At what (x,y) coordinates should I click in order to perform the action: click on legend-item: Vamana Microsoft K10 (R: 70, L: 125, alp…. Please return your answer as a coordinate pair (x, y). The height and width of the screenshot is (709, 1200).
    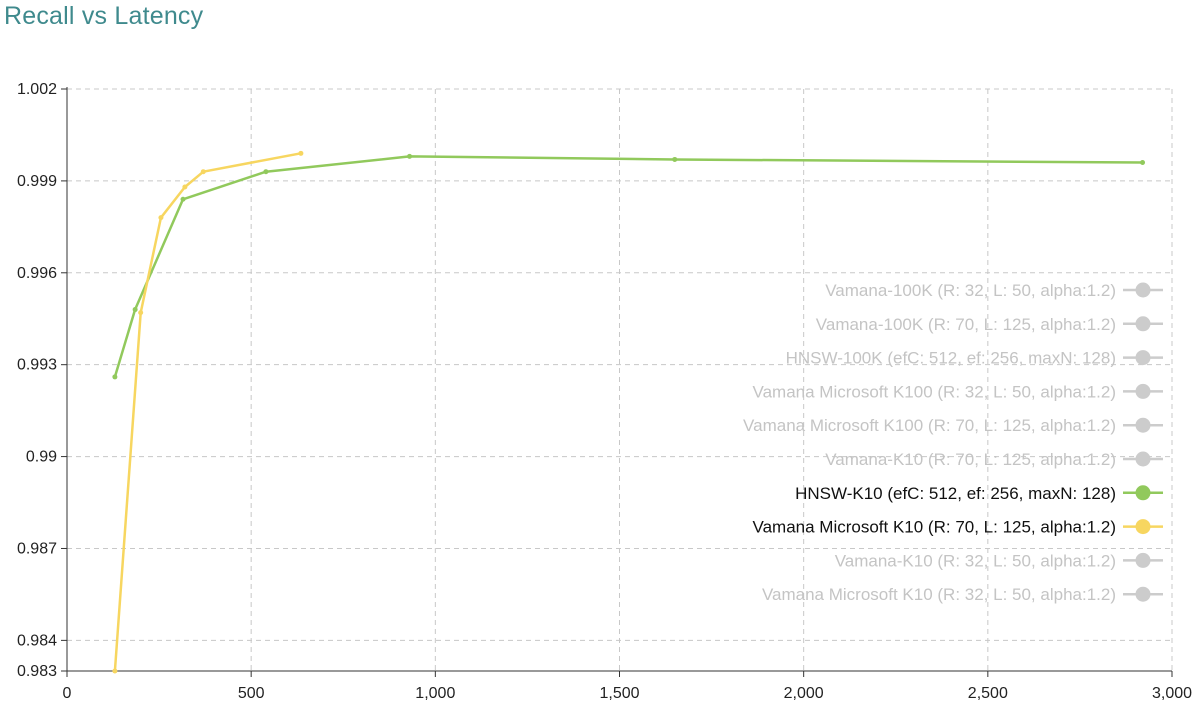
    Looking at the image, I should click on (958, 527).